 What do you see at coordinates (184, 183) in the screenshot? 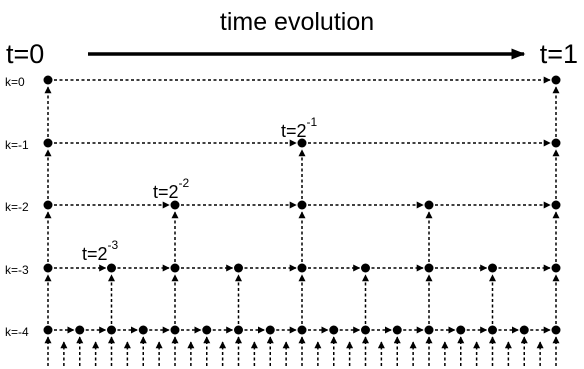
I see `step-annotation-k-2-exponent: -2` at bounding box center [184, 183].